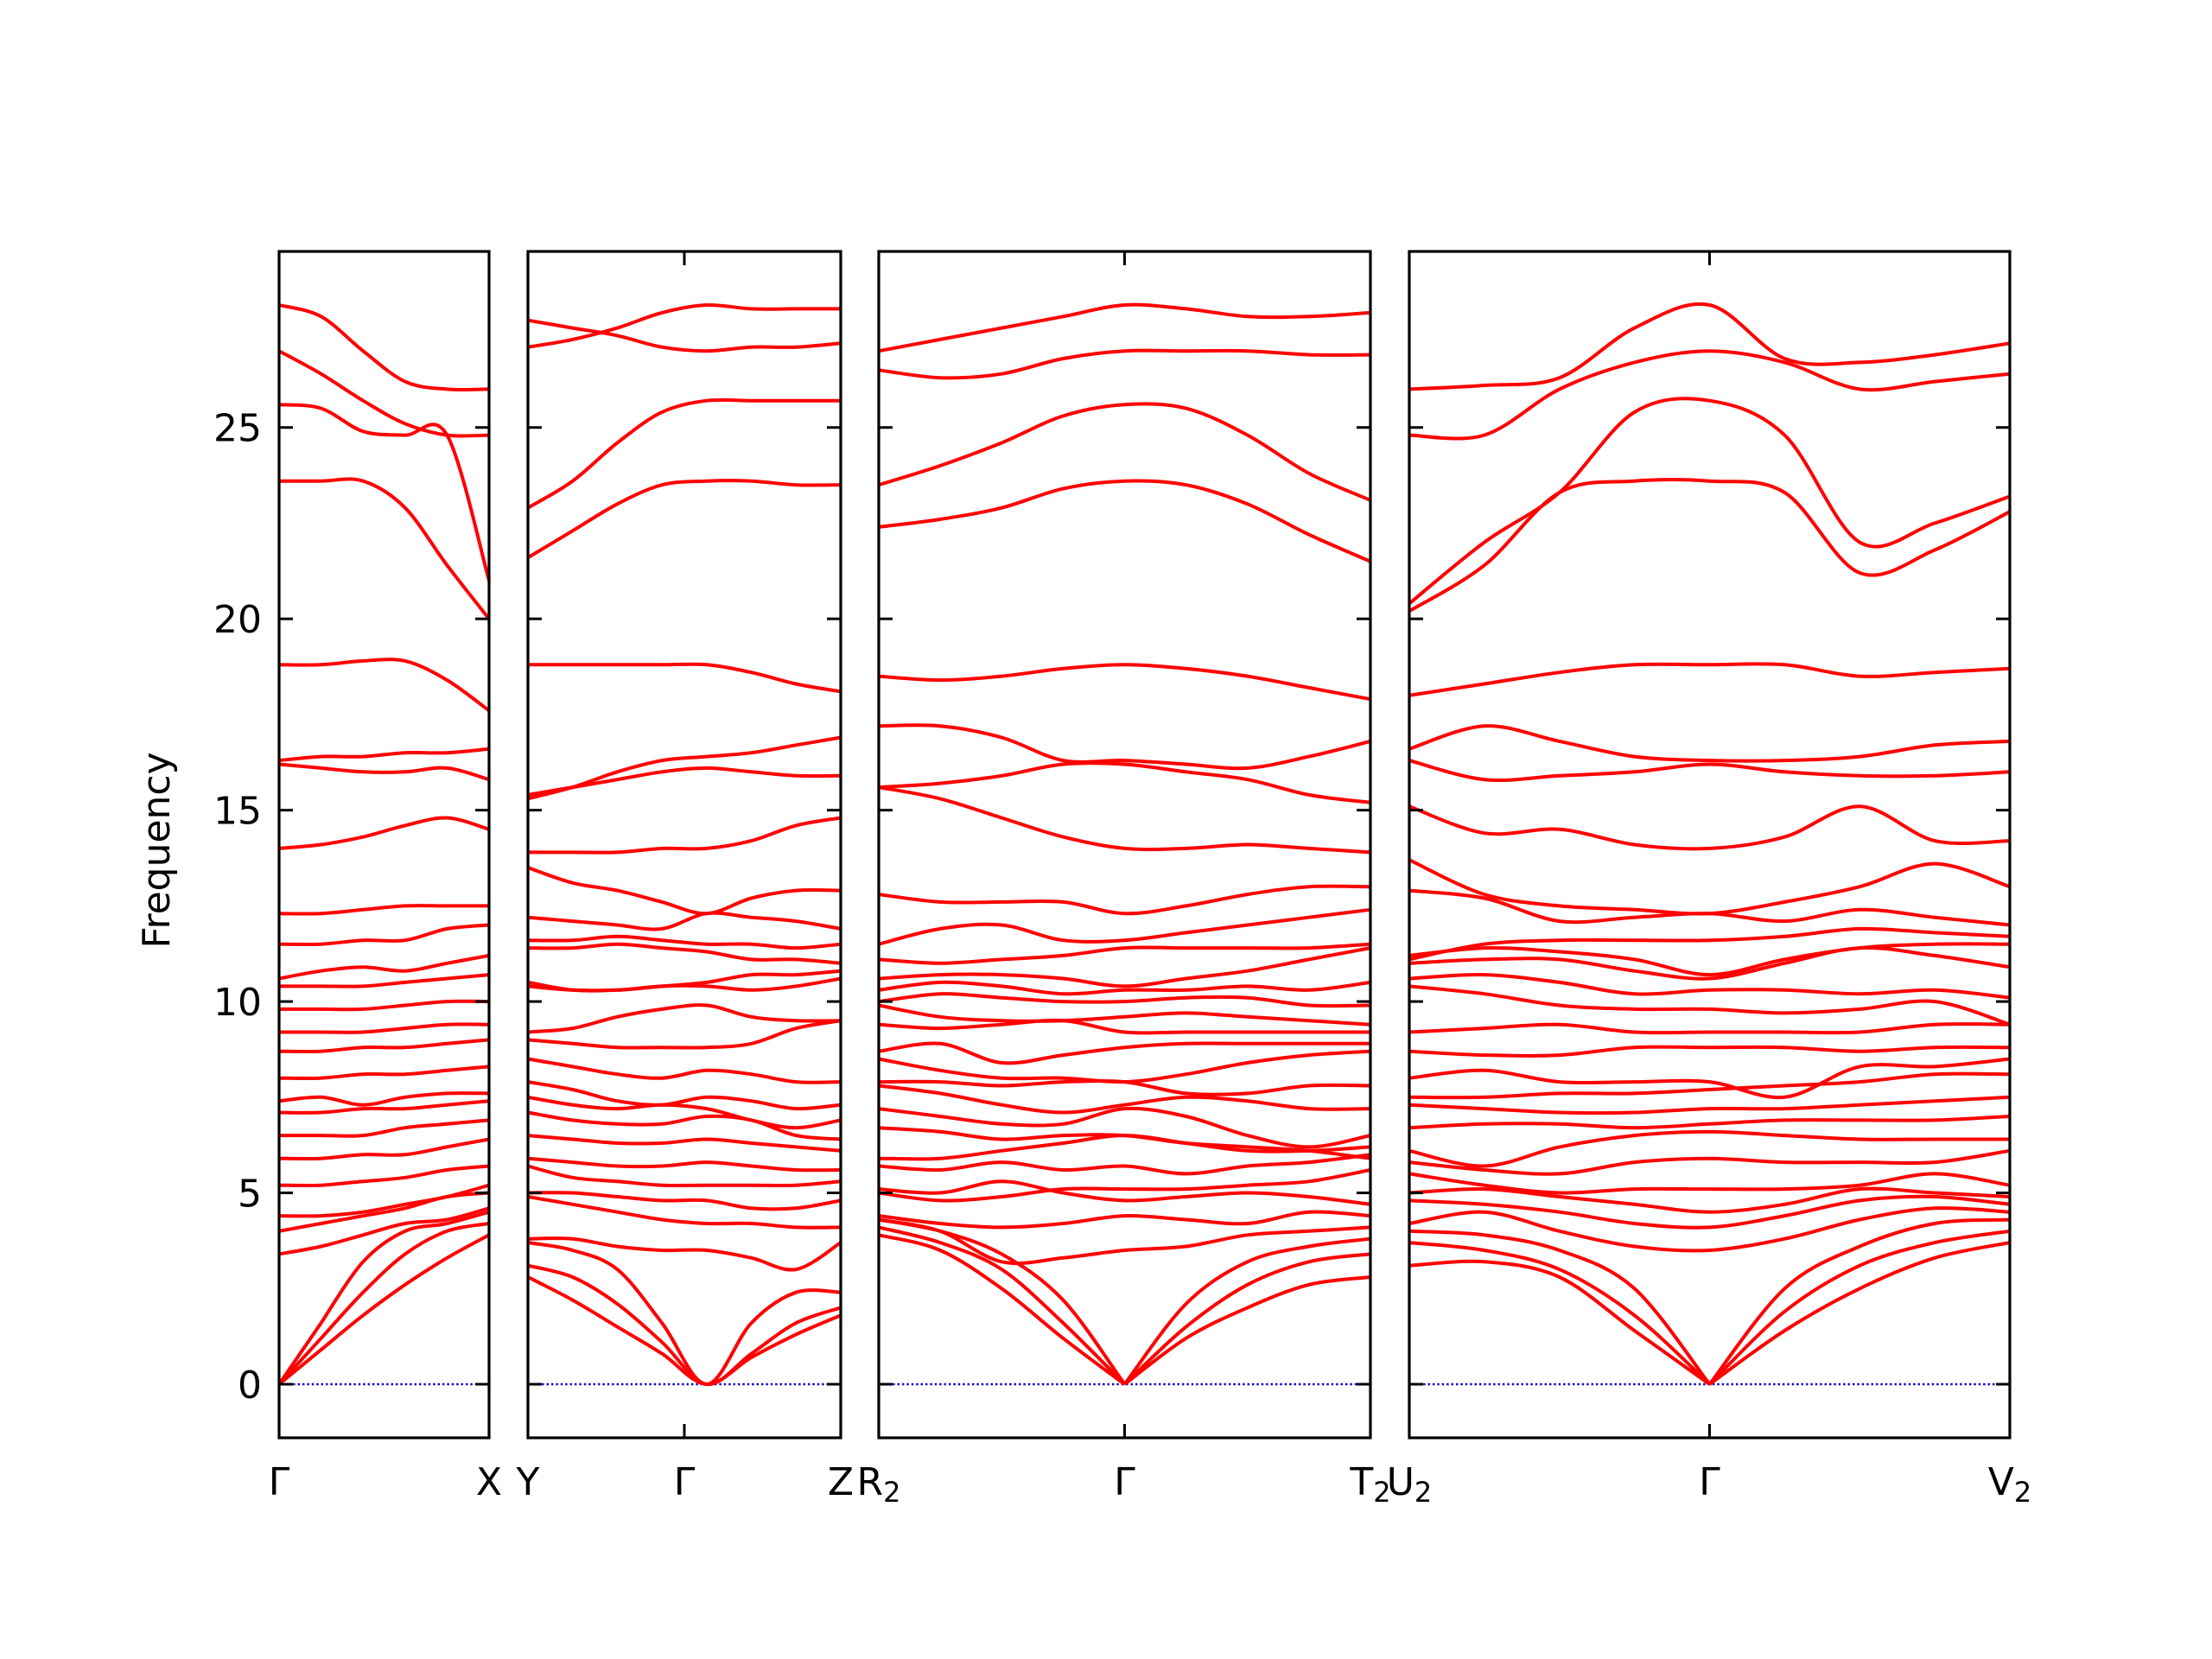 This screenshot has height=1659, width=2212. I want to click on x-tick-label: Z, so click(841, 1482).